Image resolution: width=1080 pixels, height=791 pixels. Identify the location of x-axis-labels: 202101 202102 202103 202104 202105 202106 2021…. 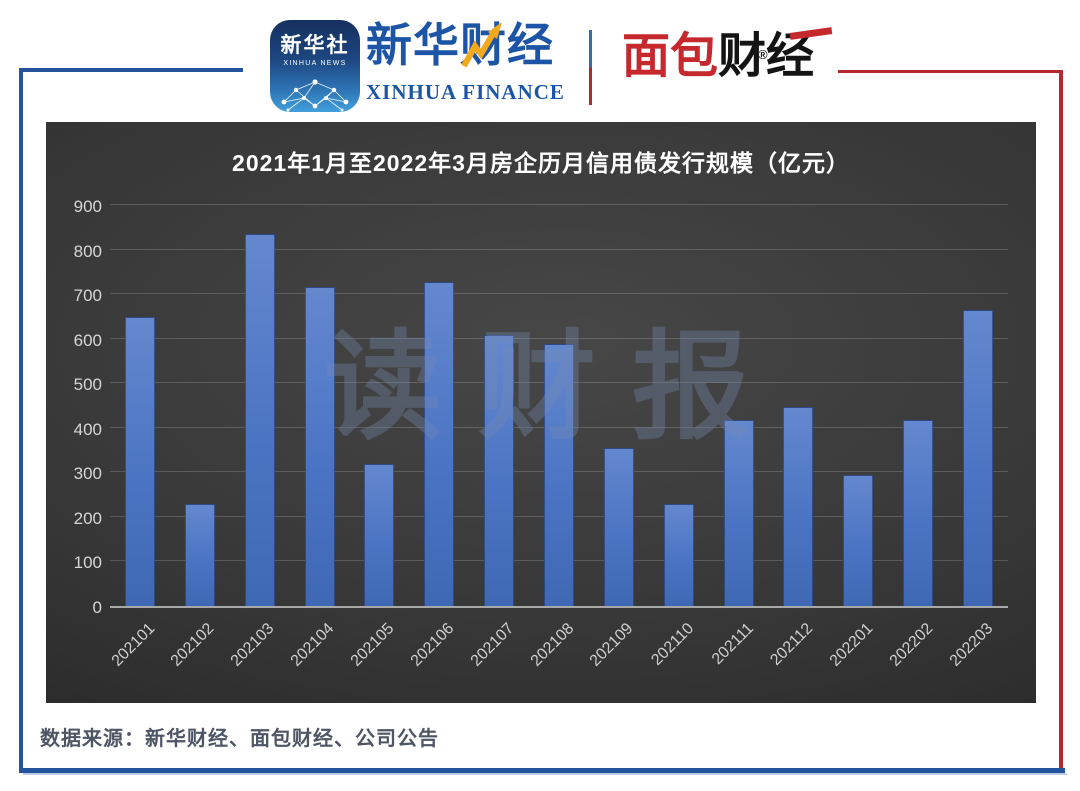
(558, 650).